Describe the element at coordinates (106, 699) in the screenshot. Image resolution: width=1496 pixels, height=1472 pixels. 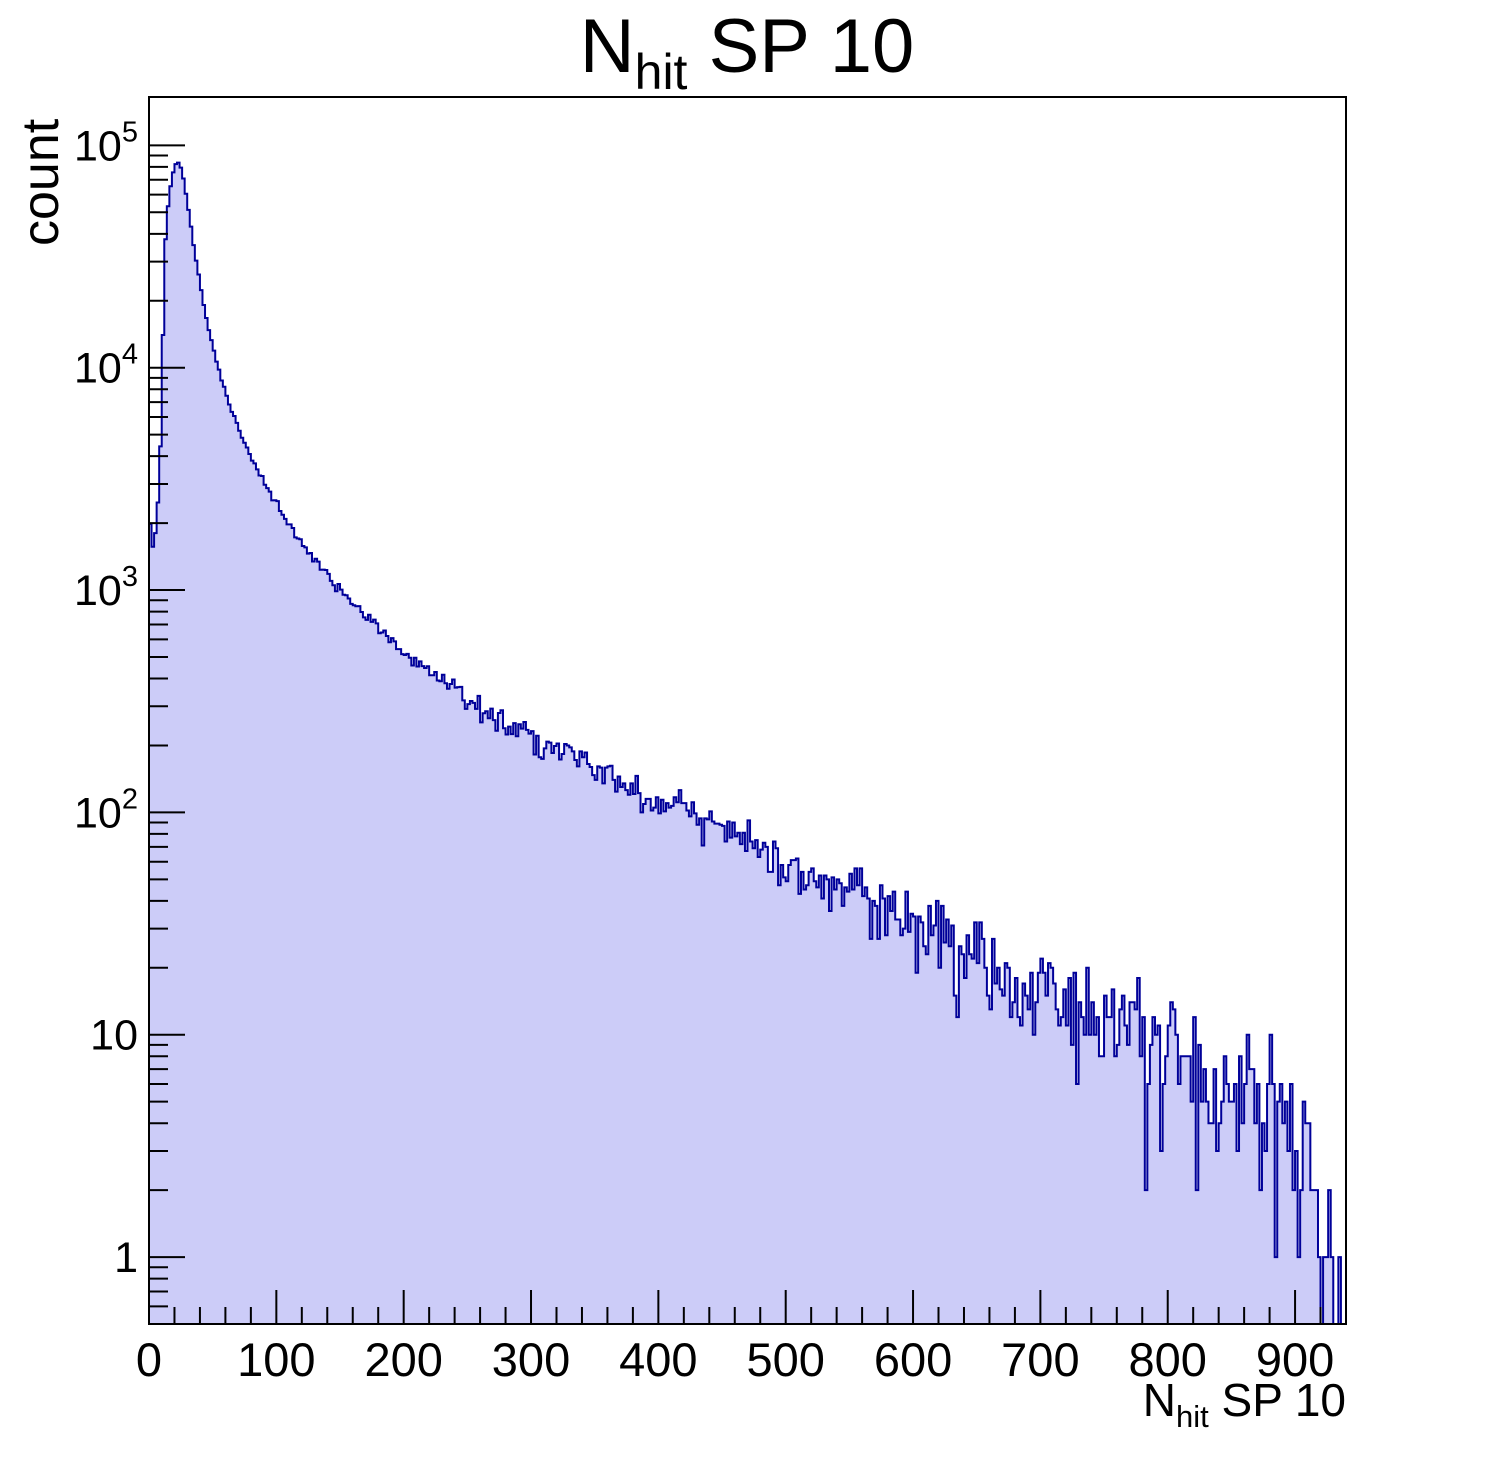
I see `y-axis-labels: 1 10 10² 10³ 10⁴ 10⁵` at that location.